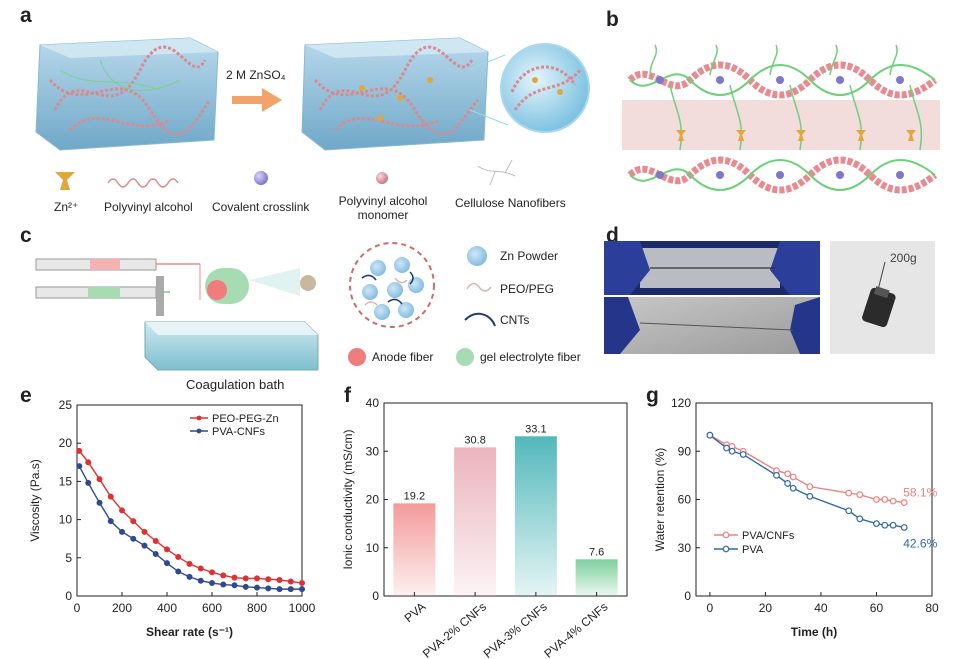 This screenshot has width=955, height=659. What do you see at coordinates (261, 207) in the screenshot?
I see `legend-crosslink: Covalent crosslink` at bounding box center [261, 207].